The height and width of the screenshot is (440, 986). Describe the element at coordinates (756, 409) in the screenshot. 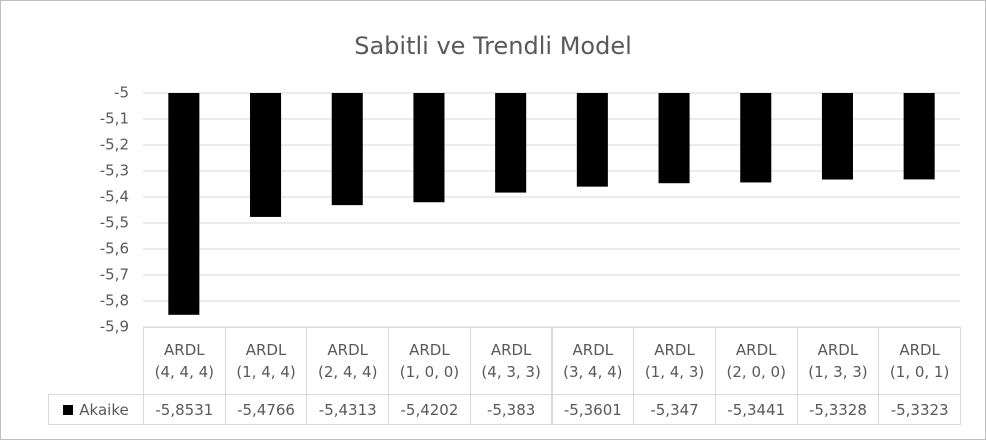

I see `value-label: -5,3441` at that location.